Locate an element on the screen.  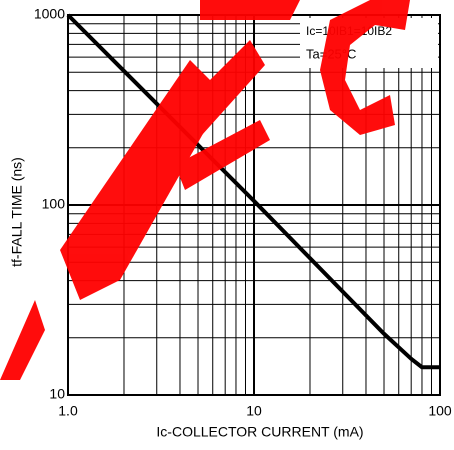
y-axis-label: tf-FALL TIME (ns) is located at coordinates (17, 212).